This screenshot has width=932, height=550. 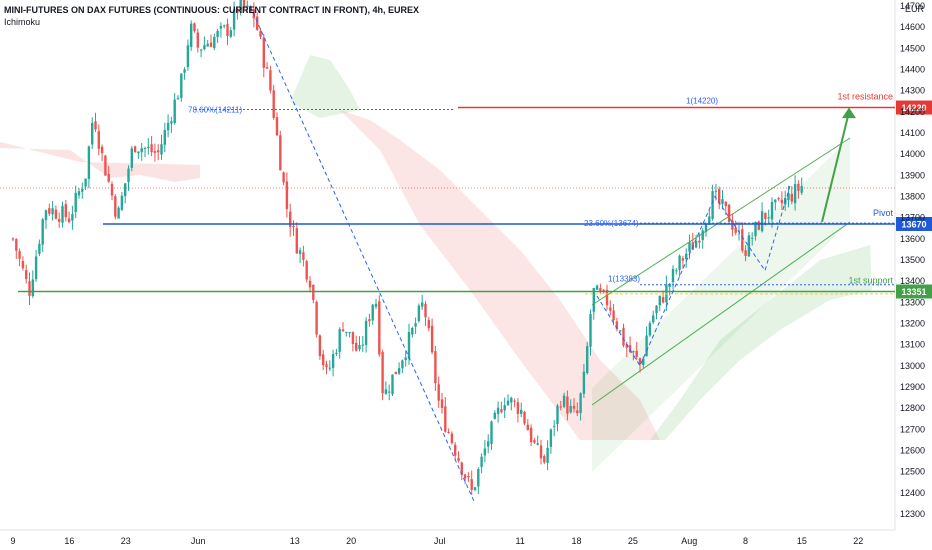 I want to click on y-tick-label: 12600, so click(x=912, y=450).